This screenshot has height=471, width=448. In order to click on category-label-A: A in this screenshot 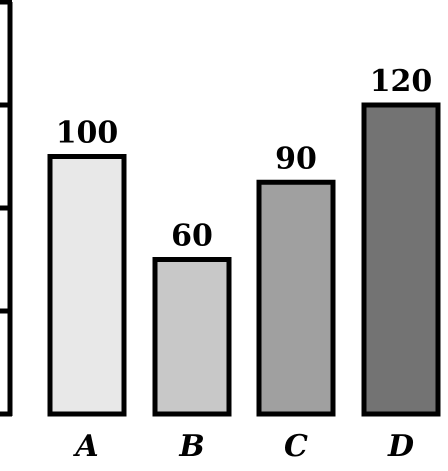, I will do `click(85, 446)`.